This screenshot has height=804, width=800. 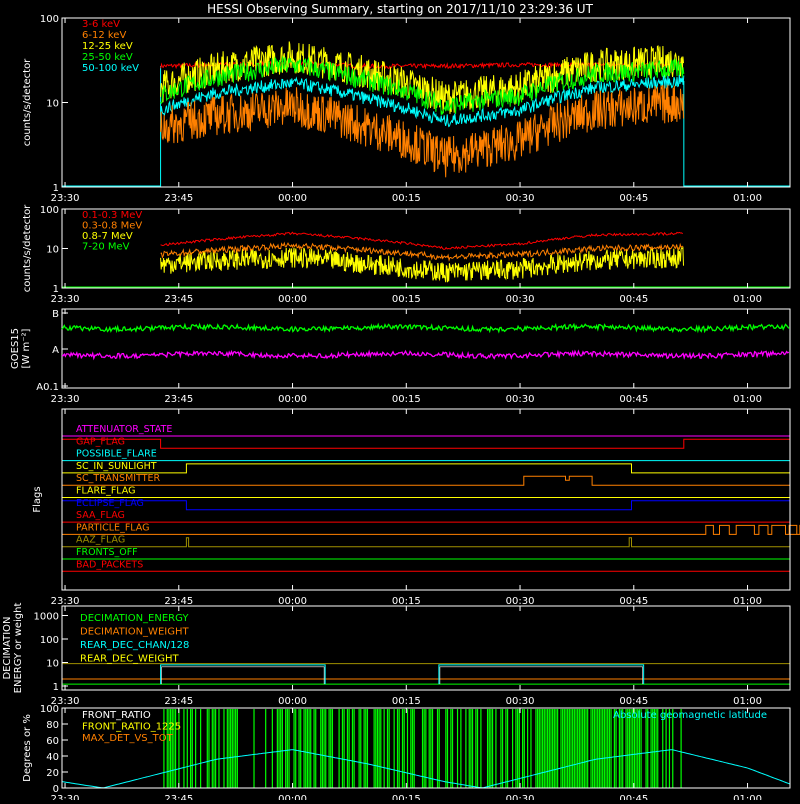 I want to click on geomag-ytick-label: 40, so click(x=52, y=757).